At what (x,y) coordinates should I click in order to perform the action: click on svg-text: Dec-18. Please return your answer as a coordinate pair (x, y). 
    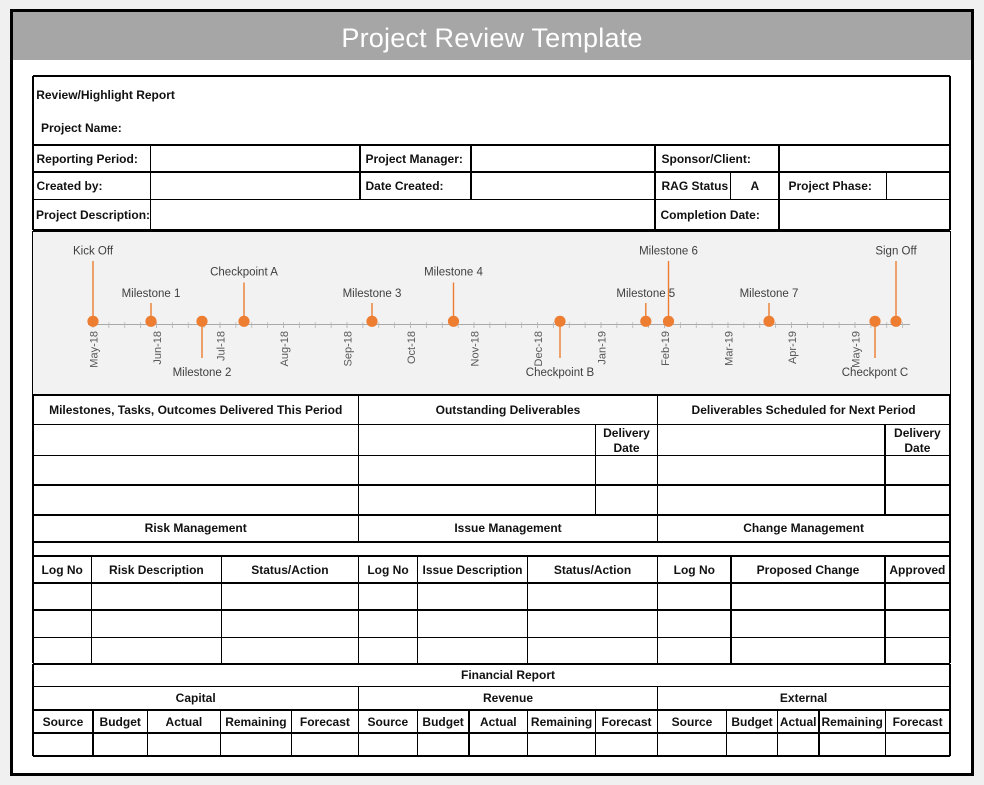
    Looking at the image, I should click on (539, 348).